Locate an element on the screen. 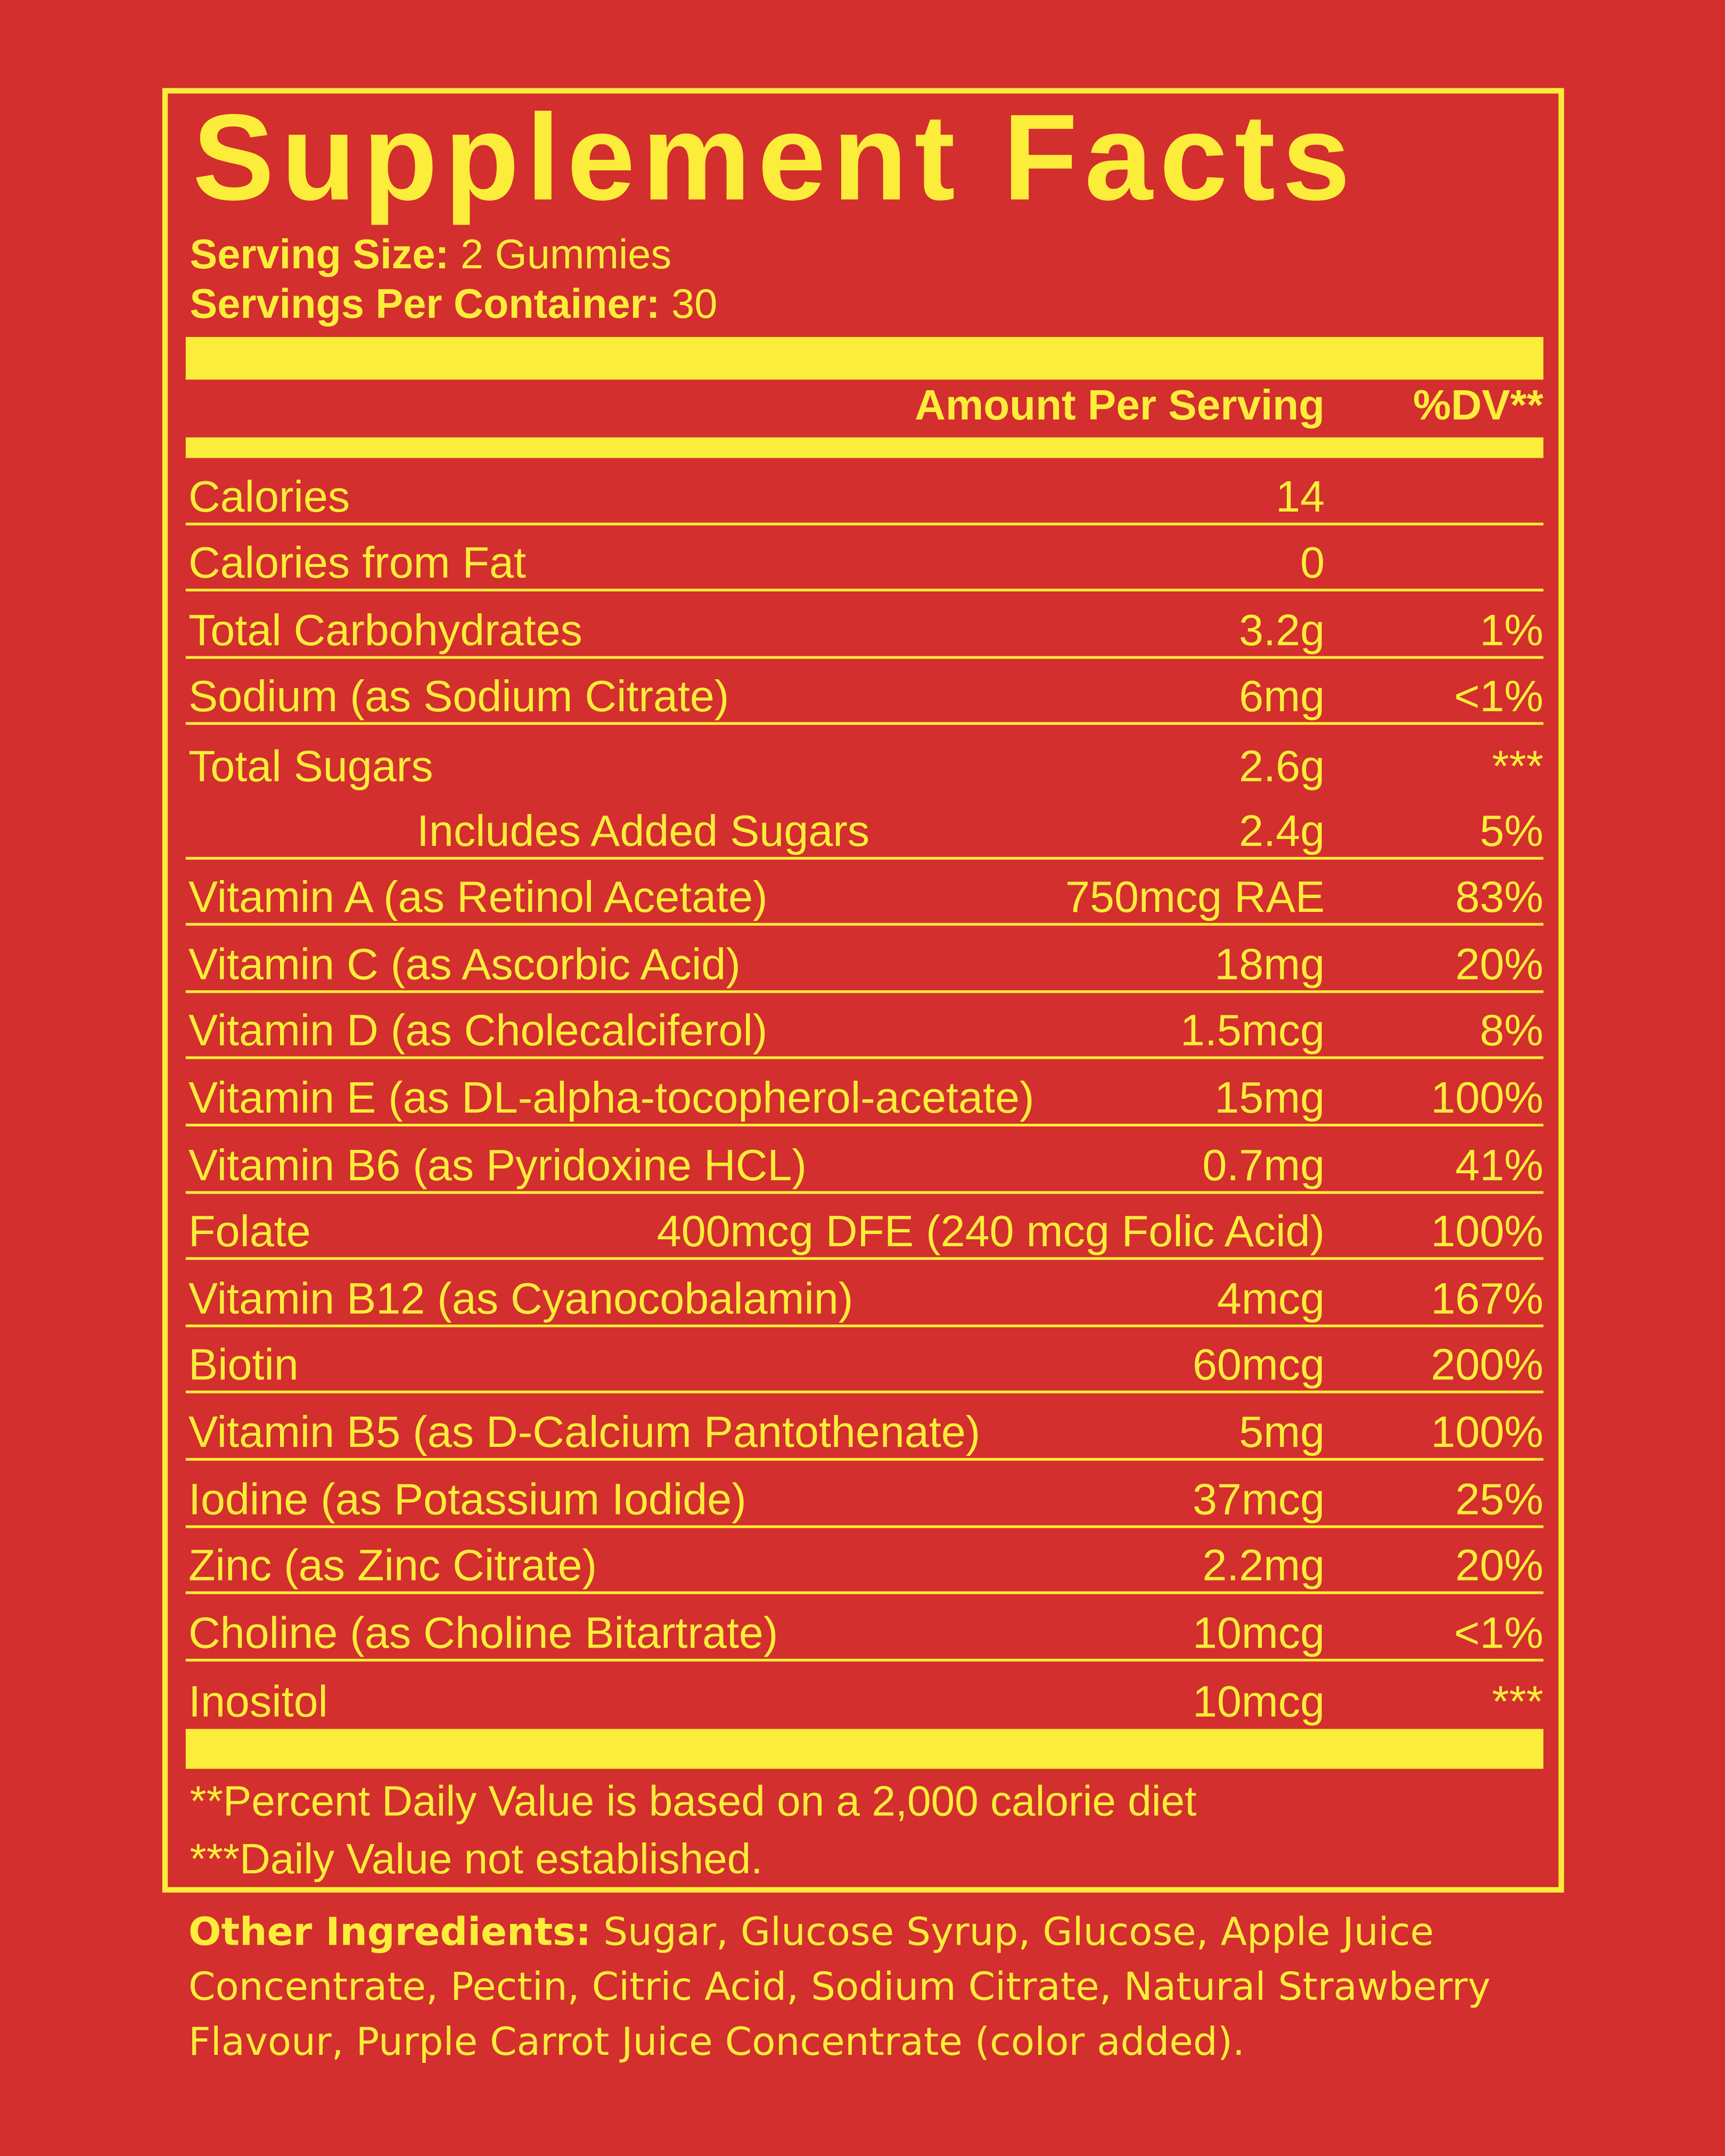  nutrient-row: Calories 14 is located at coordinates (864, 491).